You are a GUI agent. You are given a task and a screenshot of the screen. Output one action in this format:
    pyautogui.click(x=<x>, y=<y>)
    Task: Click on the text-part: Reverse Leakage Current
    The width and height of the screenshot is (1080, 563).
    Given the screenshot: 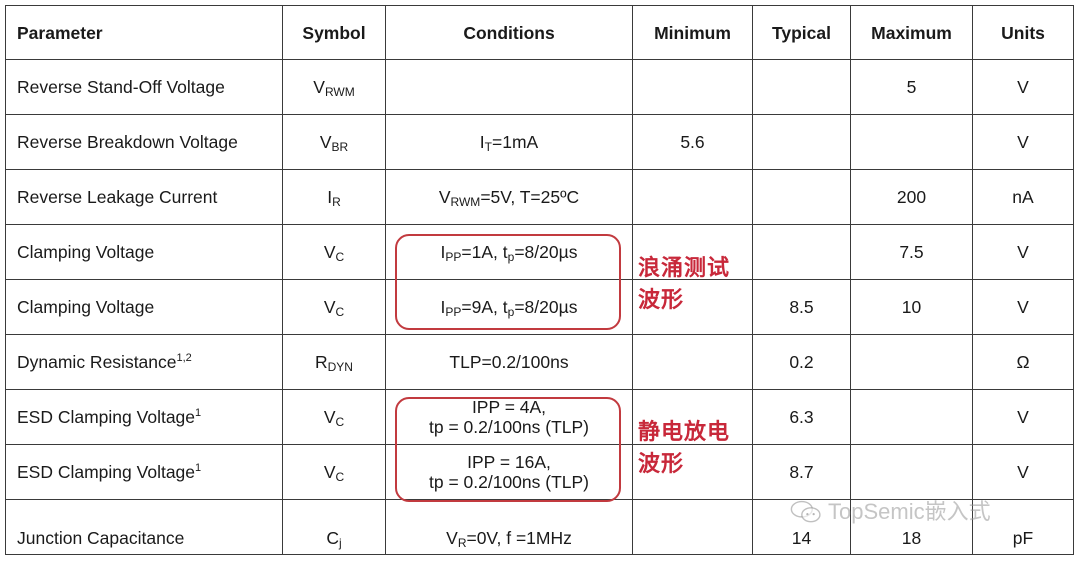 What is the action you would take?
    pyautogui.click(x=117, y=197)
    